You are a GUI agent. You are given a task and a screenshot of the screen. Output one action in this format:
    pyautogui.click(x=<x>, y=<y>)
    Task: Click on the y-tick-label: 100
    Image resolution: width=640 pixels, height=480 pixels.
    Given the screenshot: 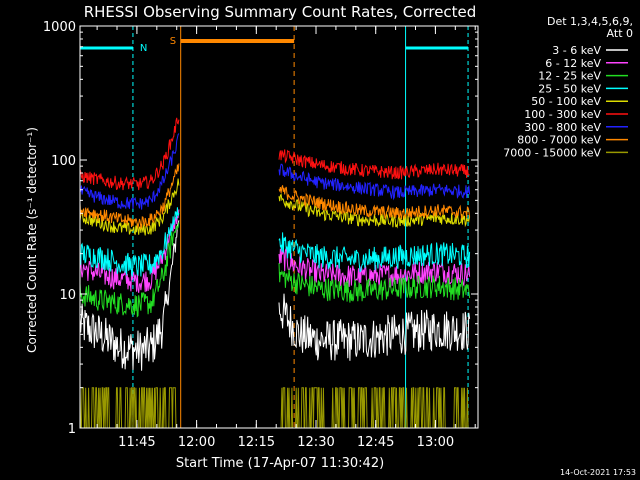 What is the action you would take?
    pyautogui.click(x=63, y=161)
    